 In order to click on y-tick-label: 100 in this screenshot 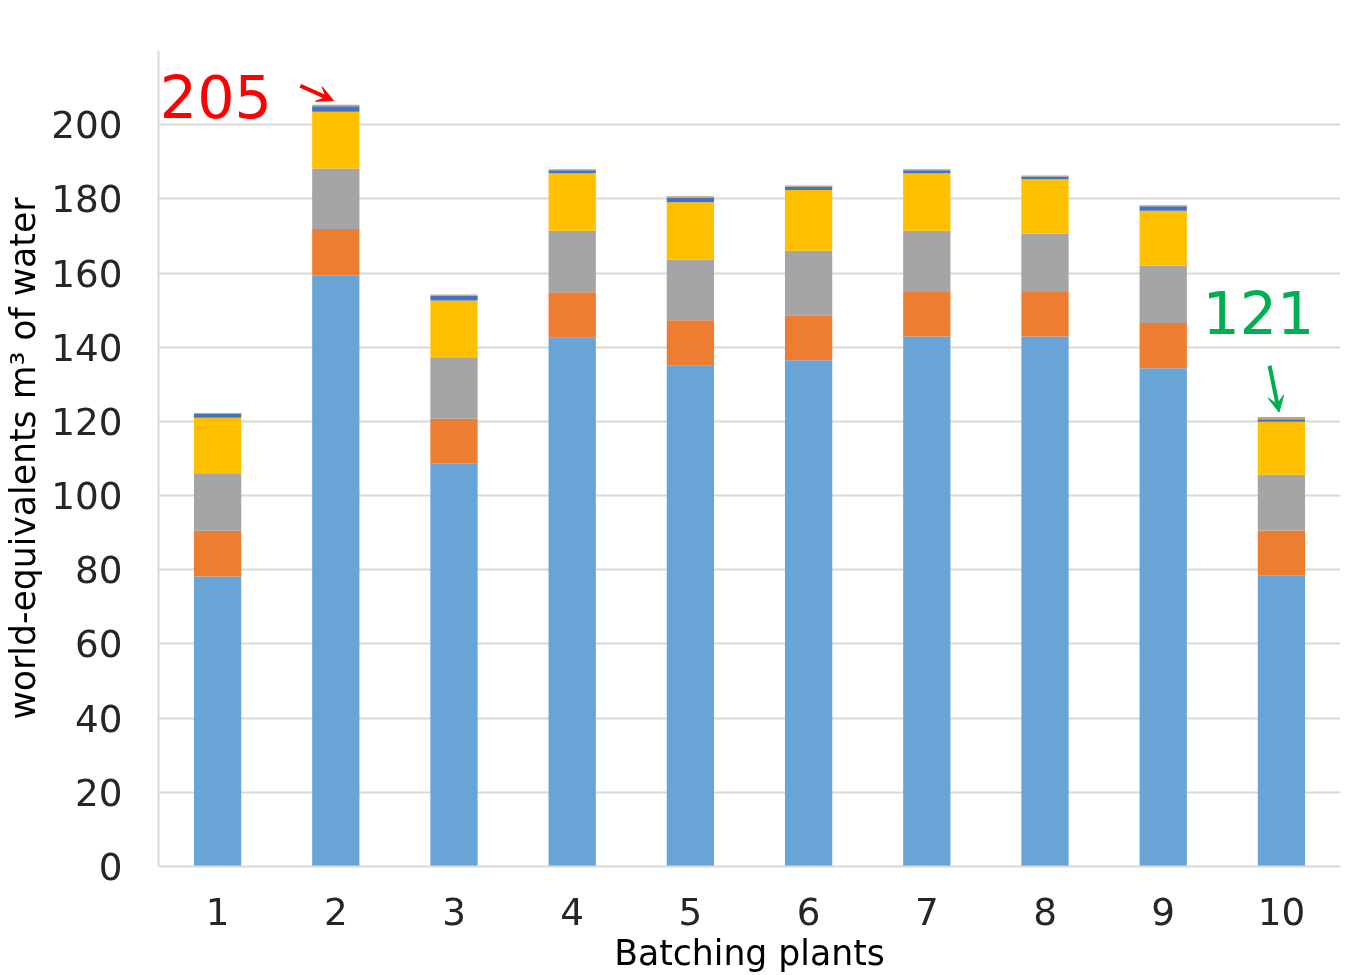, I will do `click(87, 496)`.